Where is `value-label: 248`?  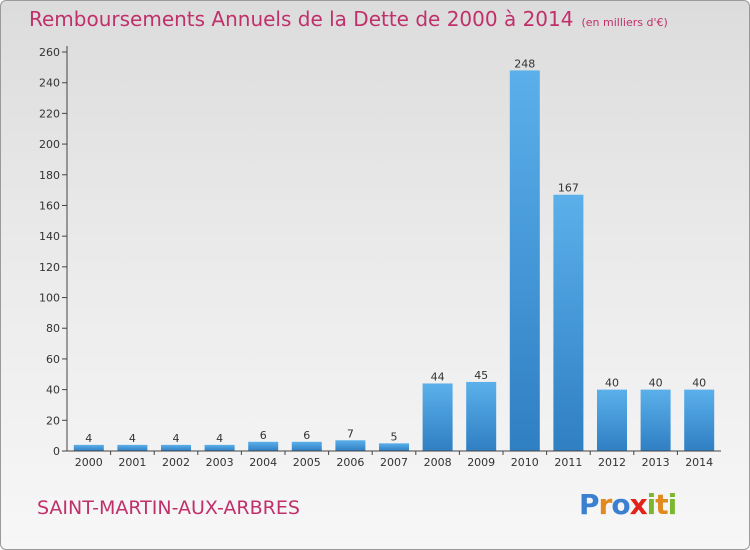 value-label: 248 is located at coordinates (524, 63).